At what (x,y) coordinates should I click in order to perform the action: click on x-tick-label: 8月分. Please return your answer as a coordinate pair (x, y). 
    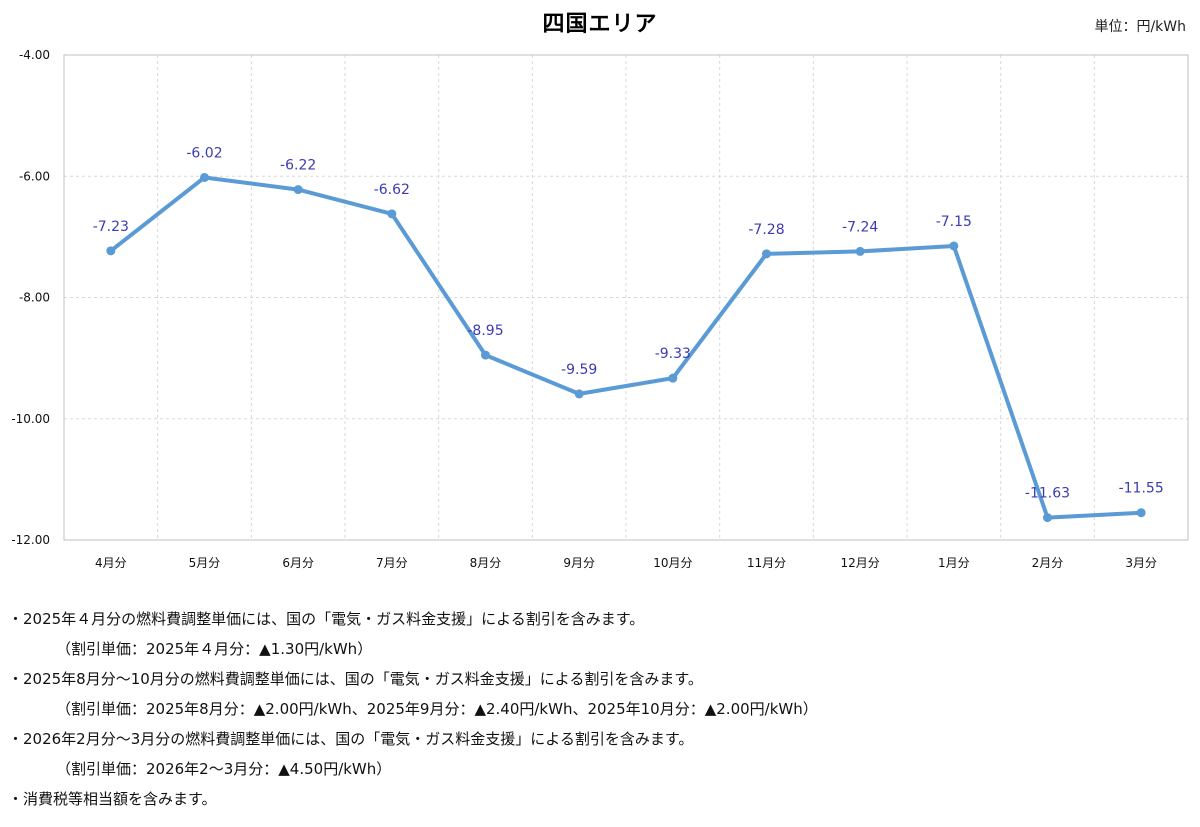
    Looking at the image, I should click on (486, 563).